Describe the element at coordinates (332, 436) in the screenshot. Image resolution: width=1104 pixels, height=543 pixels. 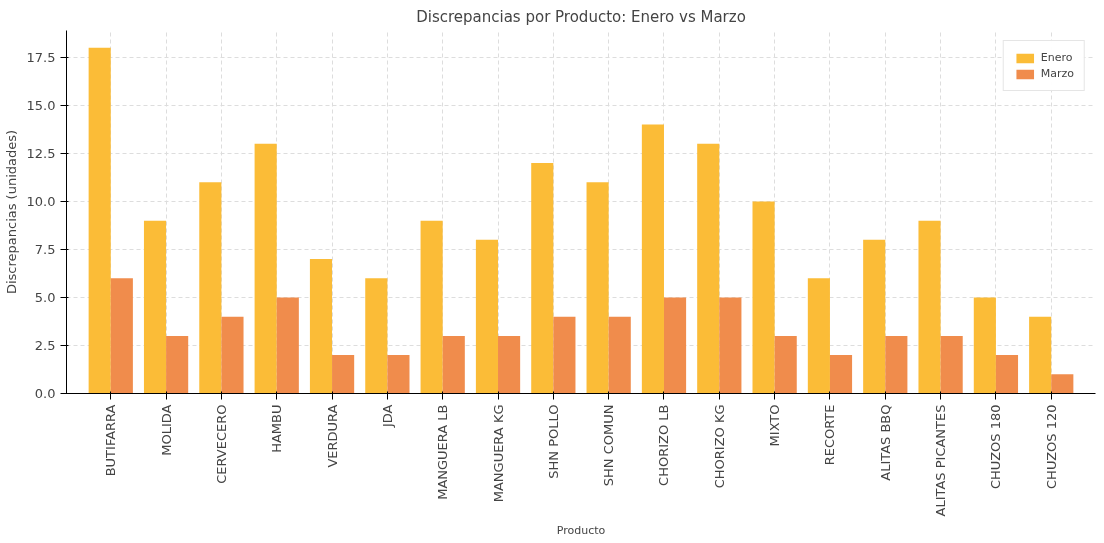
I see `x-tick-label: VERDURA` at that location.